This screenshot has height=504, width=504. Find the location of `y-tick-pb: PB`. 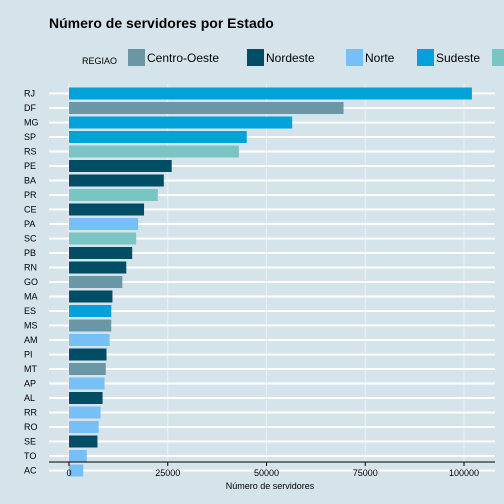

y-tick-pb: PB is located at coordinates (30, 253).